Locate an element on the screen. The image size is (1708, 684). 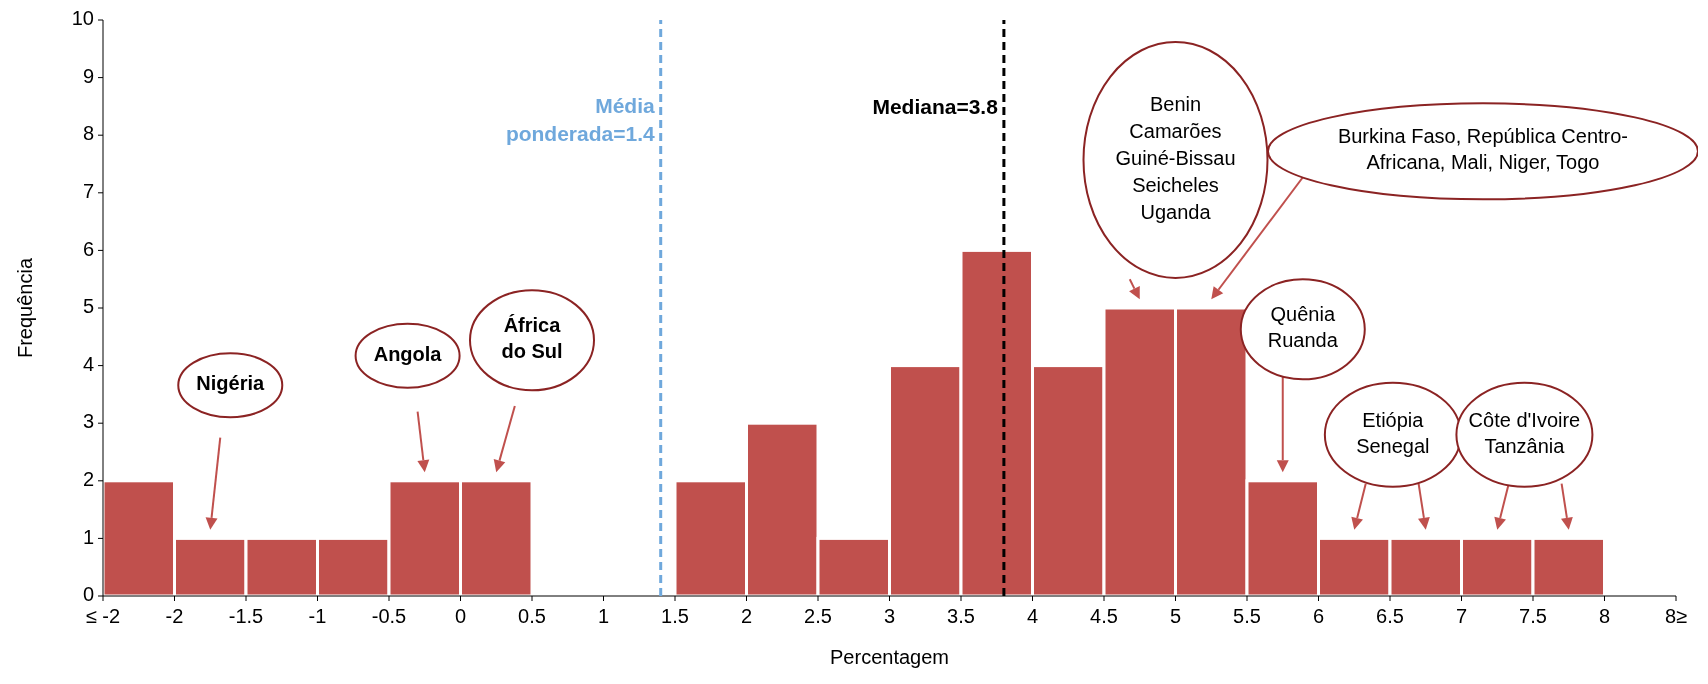
x-tick-label: 7.5 is located at coordinates (1533, 616).